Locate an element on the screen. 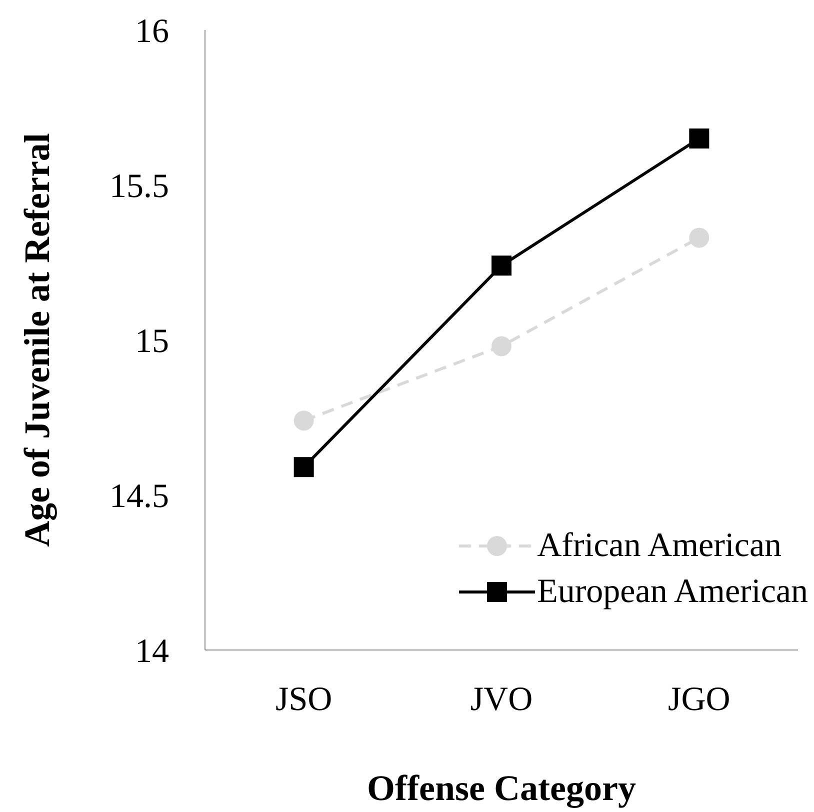 The height and width of the screenshot is (812, 814). y-tick-label: 16 is located at coordinates (152, 31).